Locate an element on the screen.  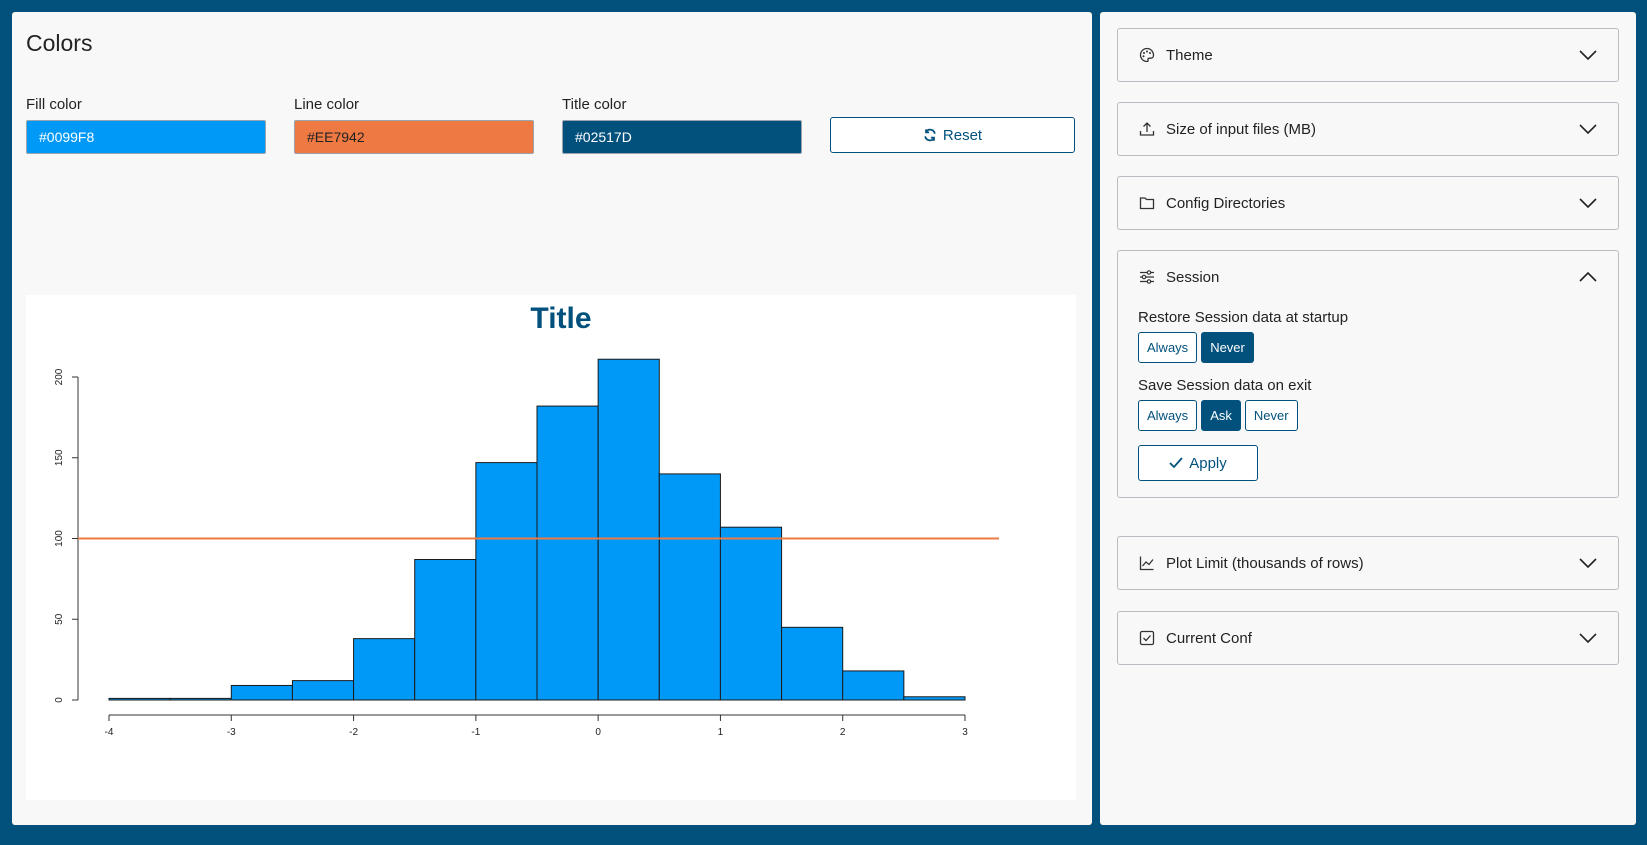
size-label: Size of input files (MB) is located at coordinates (1241, 129).